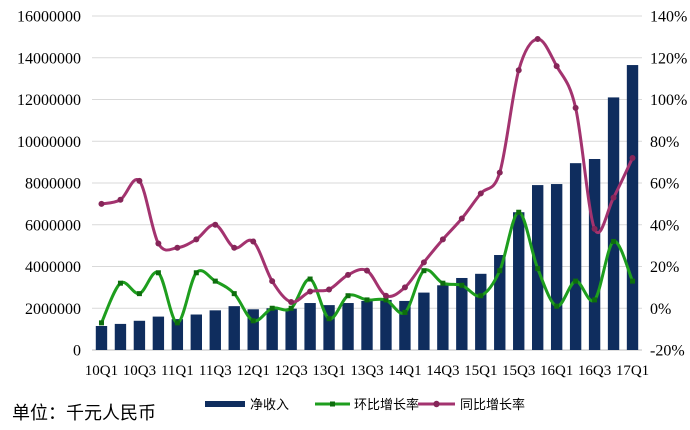 This screenshot has width=690, height=430. What do you see at coordinates (290, 371) in the screenshot?
I see `x-tick-label: 12Q3` at bounding box center [290, 371].